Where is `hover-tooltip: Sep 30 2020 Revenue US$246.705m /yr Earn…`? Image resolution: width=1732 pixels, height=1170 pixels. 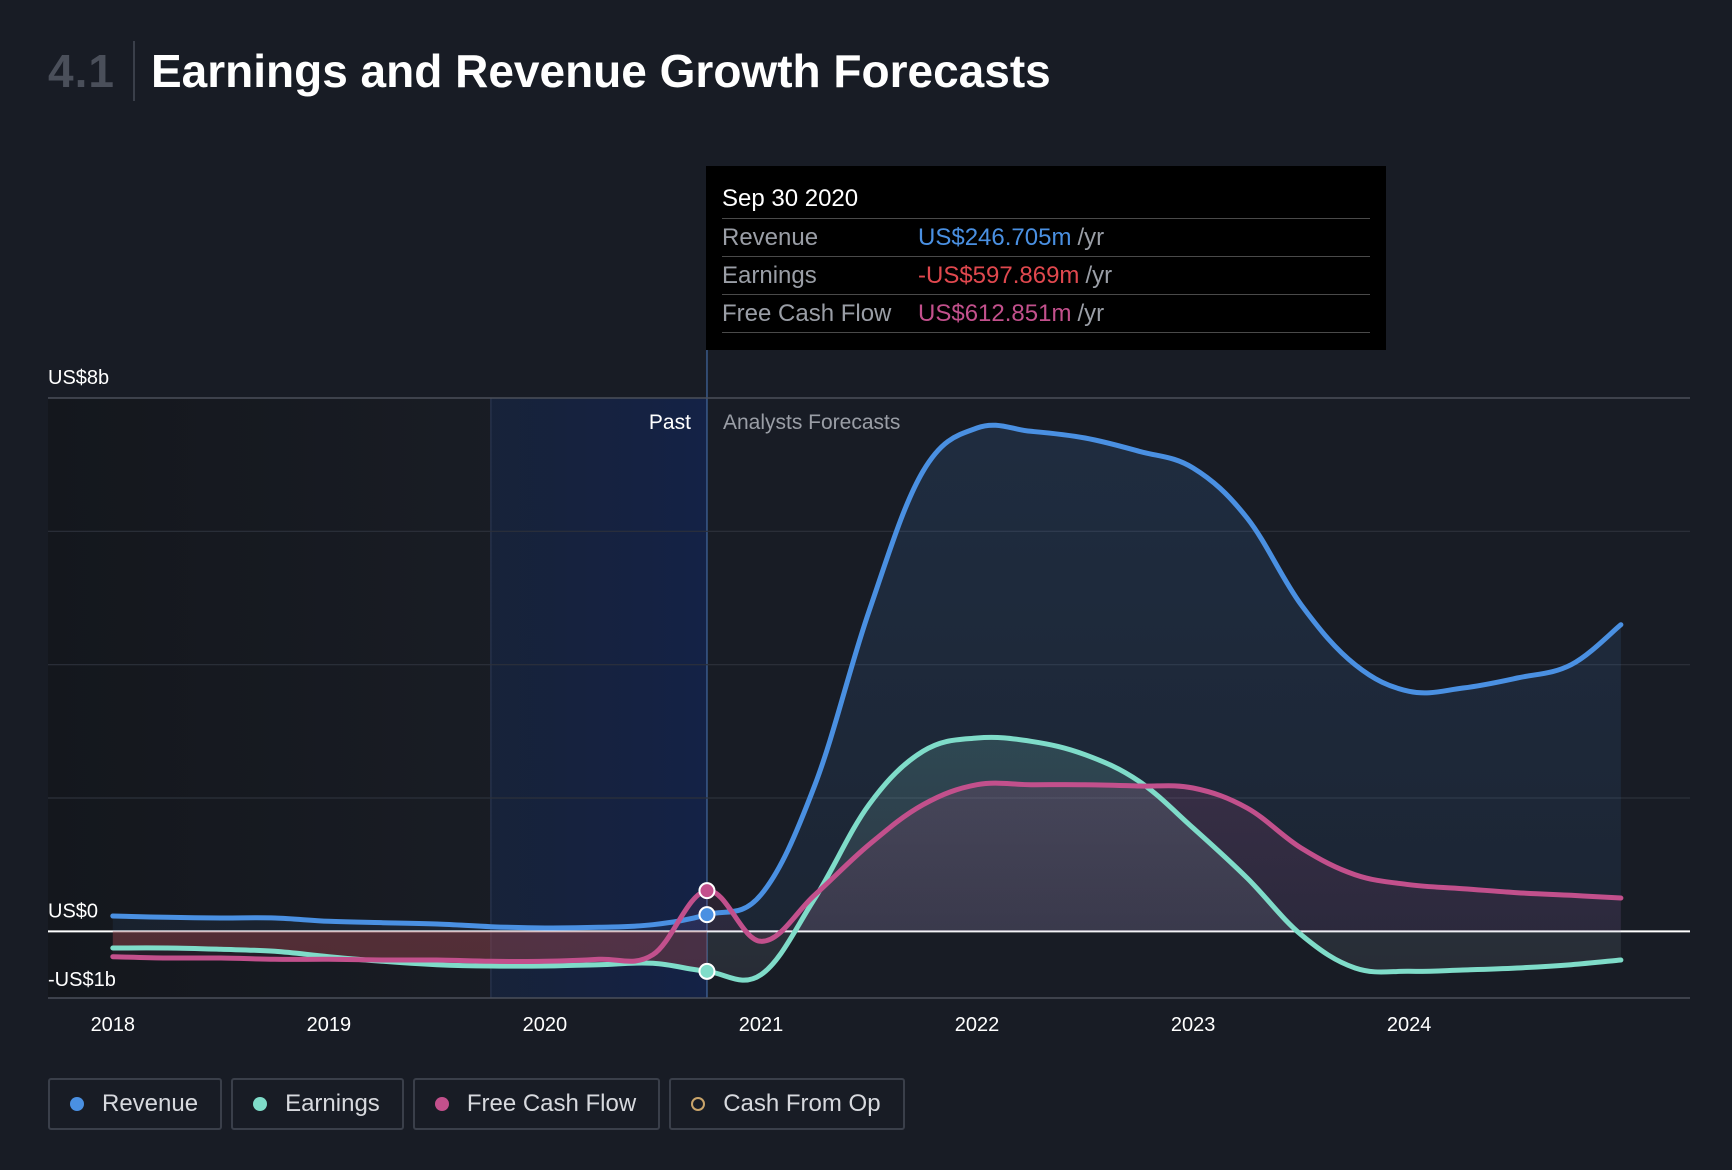
hover-tooltip: Sep 30 2020 Revenue US$246.705m /yr Earn… is located at coordinates (1046, 258).